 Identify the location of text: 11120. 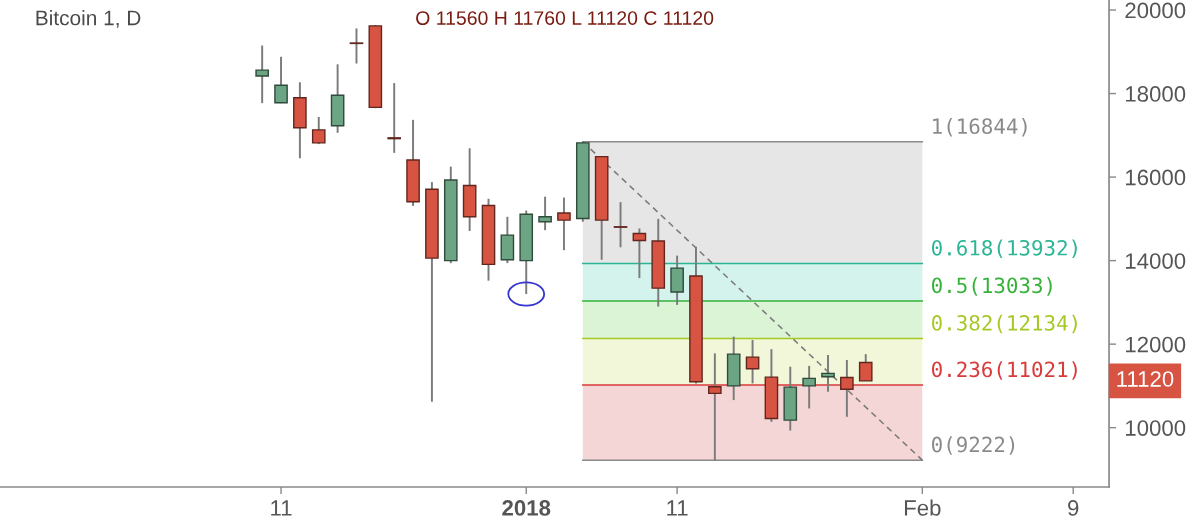
(1145, 379).